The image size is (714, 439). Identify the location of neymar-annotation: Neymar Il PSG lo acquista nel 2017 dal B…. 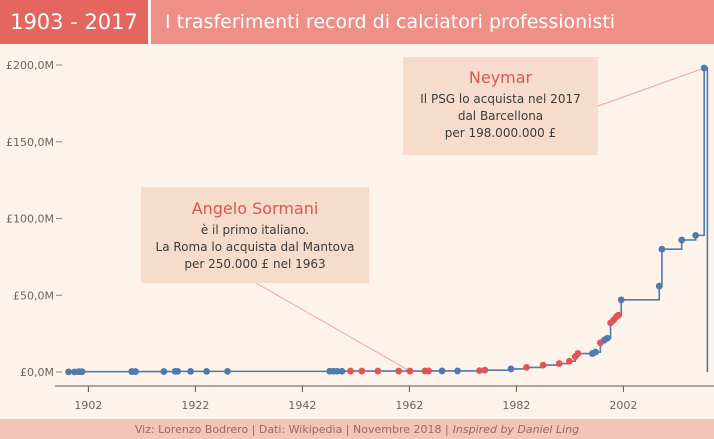
(500, 106).